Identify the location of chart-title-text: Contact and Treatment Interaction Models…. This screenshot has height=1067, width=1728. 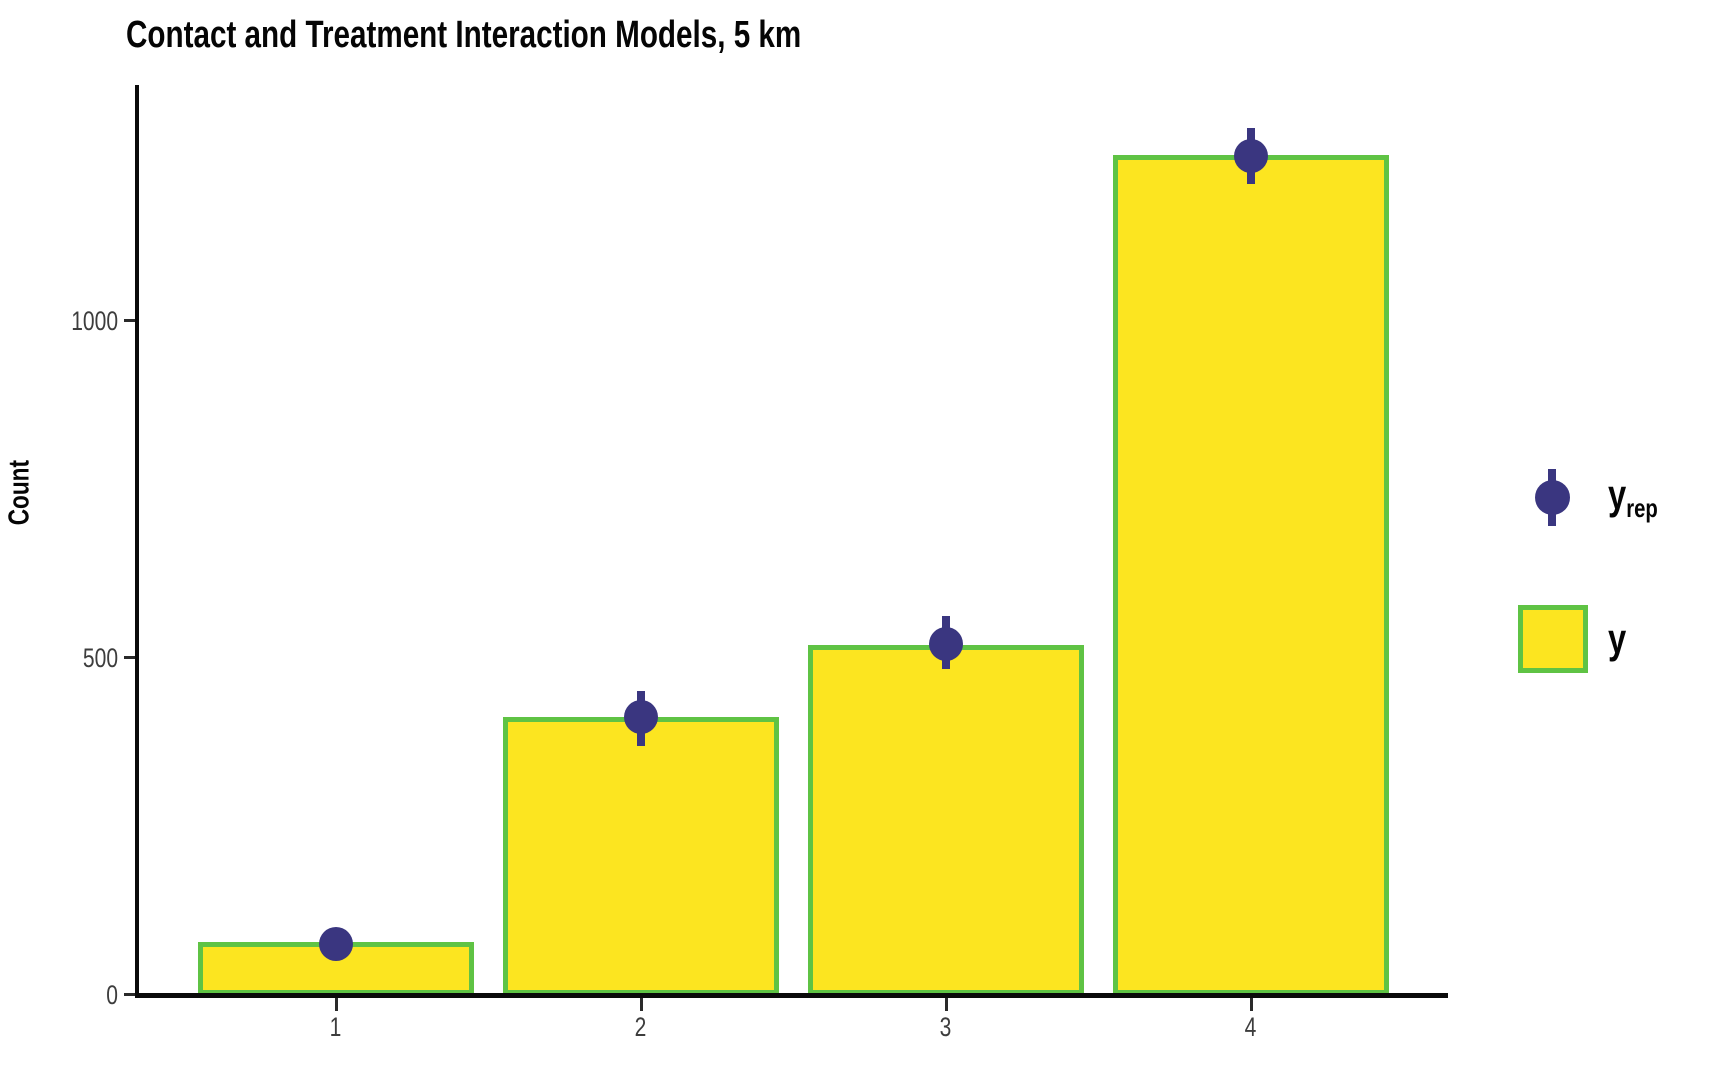
(464, 35).